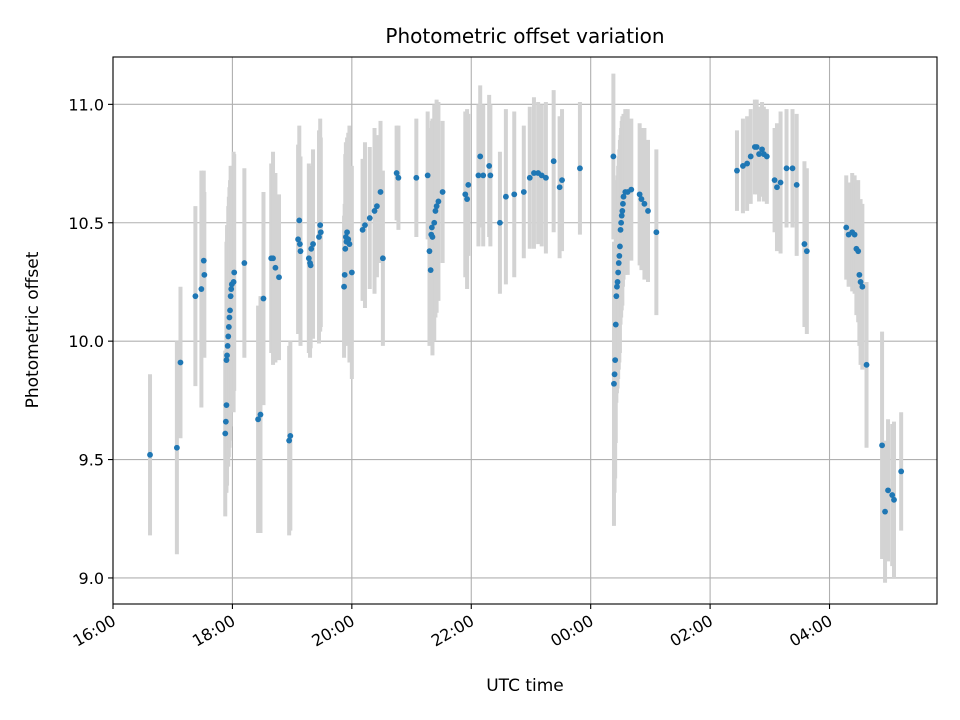  What do you see at coordinates (525, 686) in the screenshot?
I see `x-axis-label: UTC time` at bounding box center [525, 686].